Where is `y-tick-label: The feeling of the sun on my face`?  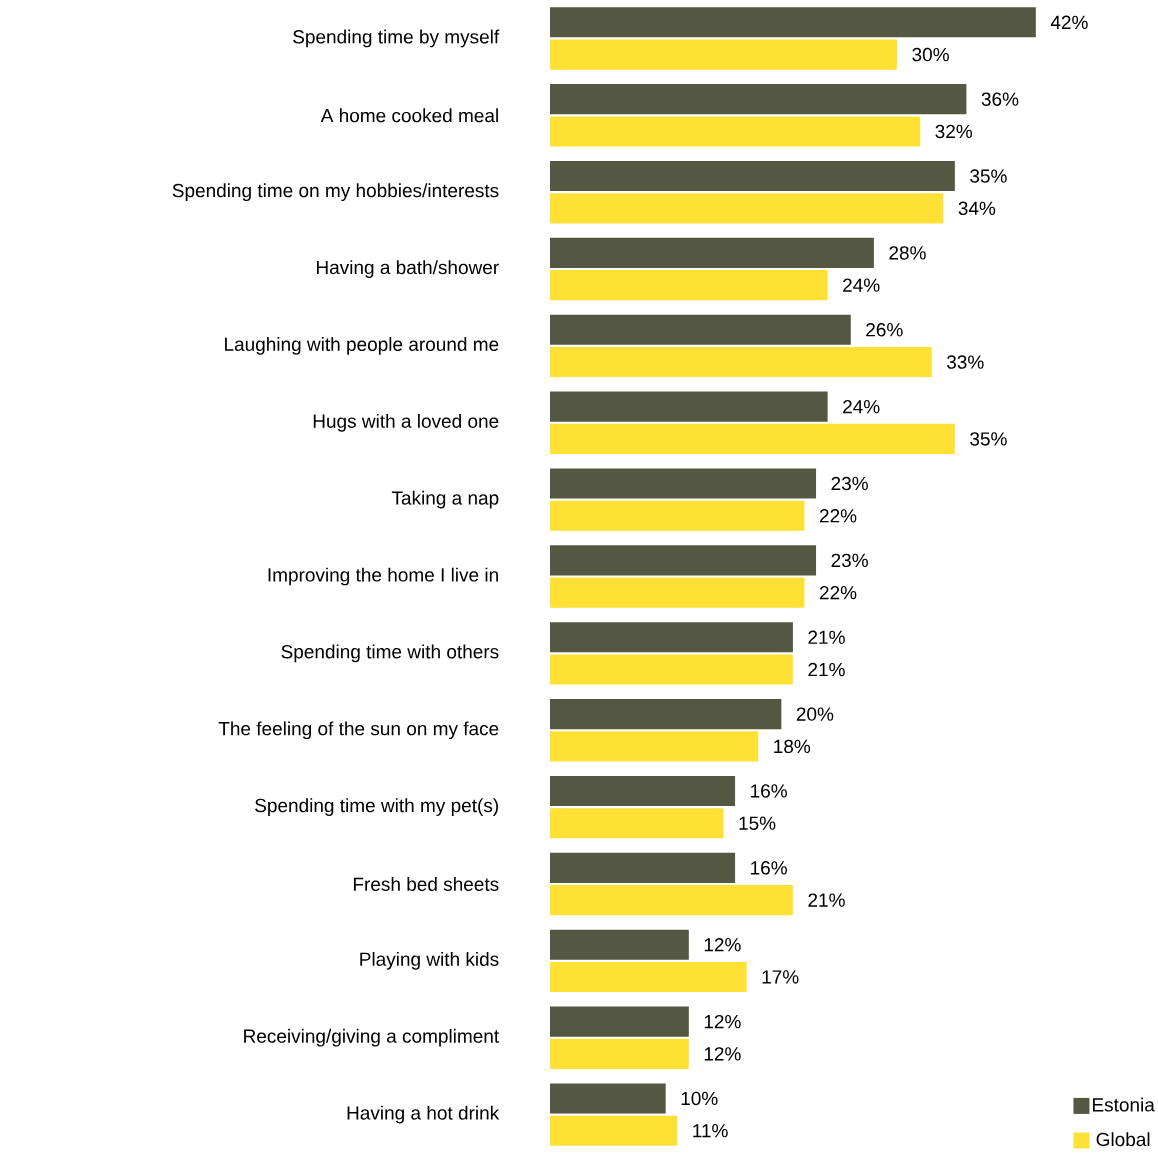
y-tick-label: The feeling of the sun on my face is located at coordinates (358, 730).